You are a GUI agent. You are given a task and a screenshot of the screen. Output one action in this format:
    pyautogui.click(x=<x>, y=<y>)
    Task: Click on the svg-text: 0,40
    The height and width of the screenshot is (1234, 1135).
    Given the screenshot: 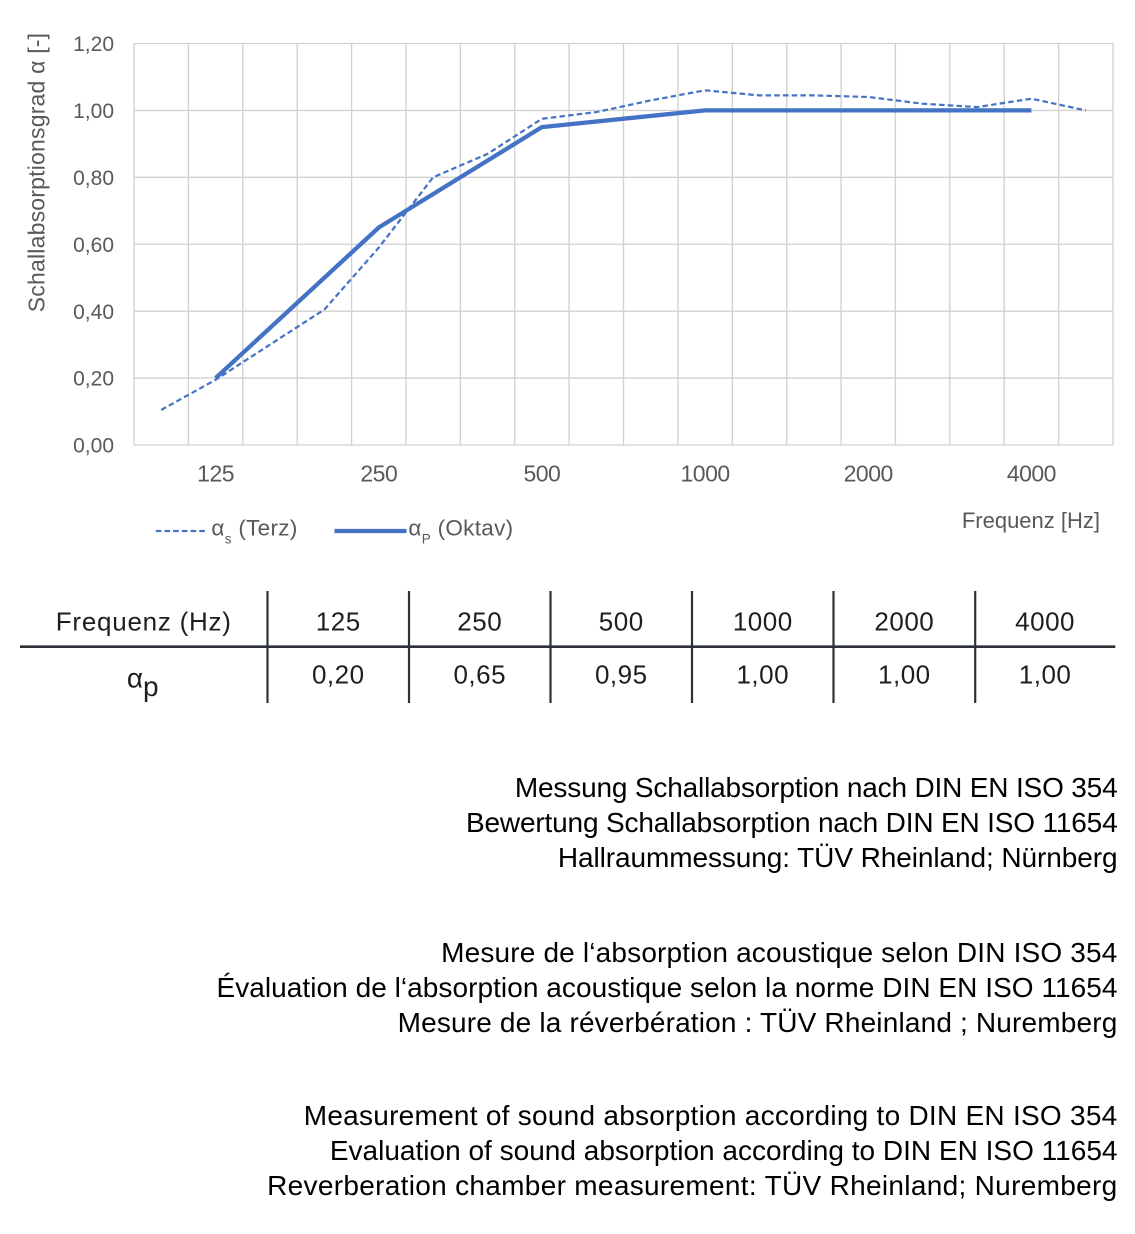 What is the action you would take?
    pyautogui.click(x=93, y=312)
    